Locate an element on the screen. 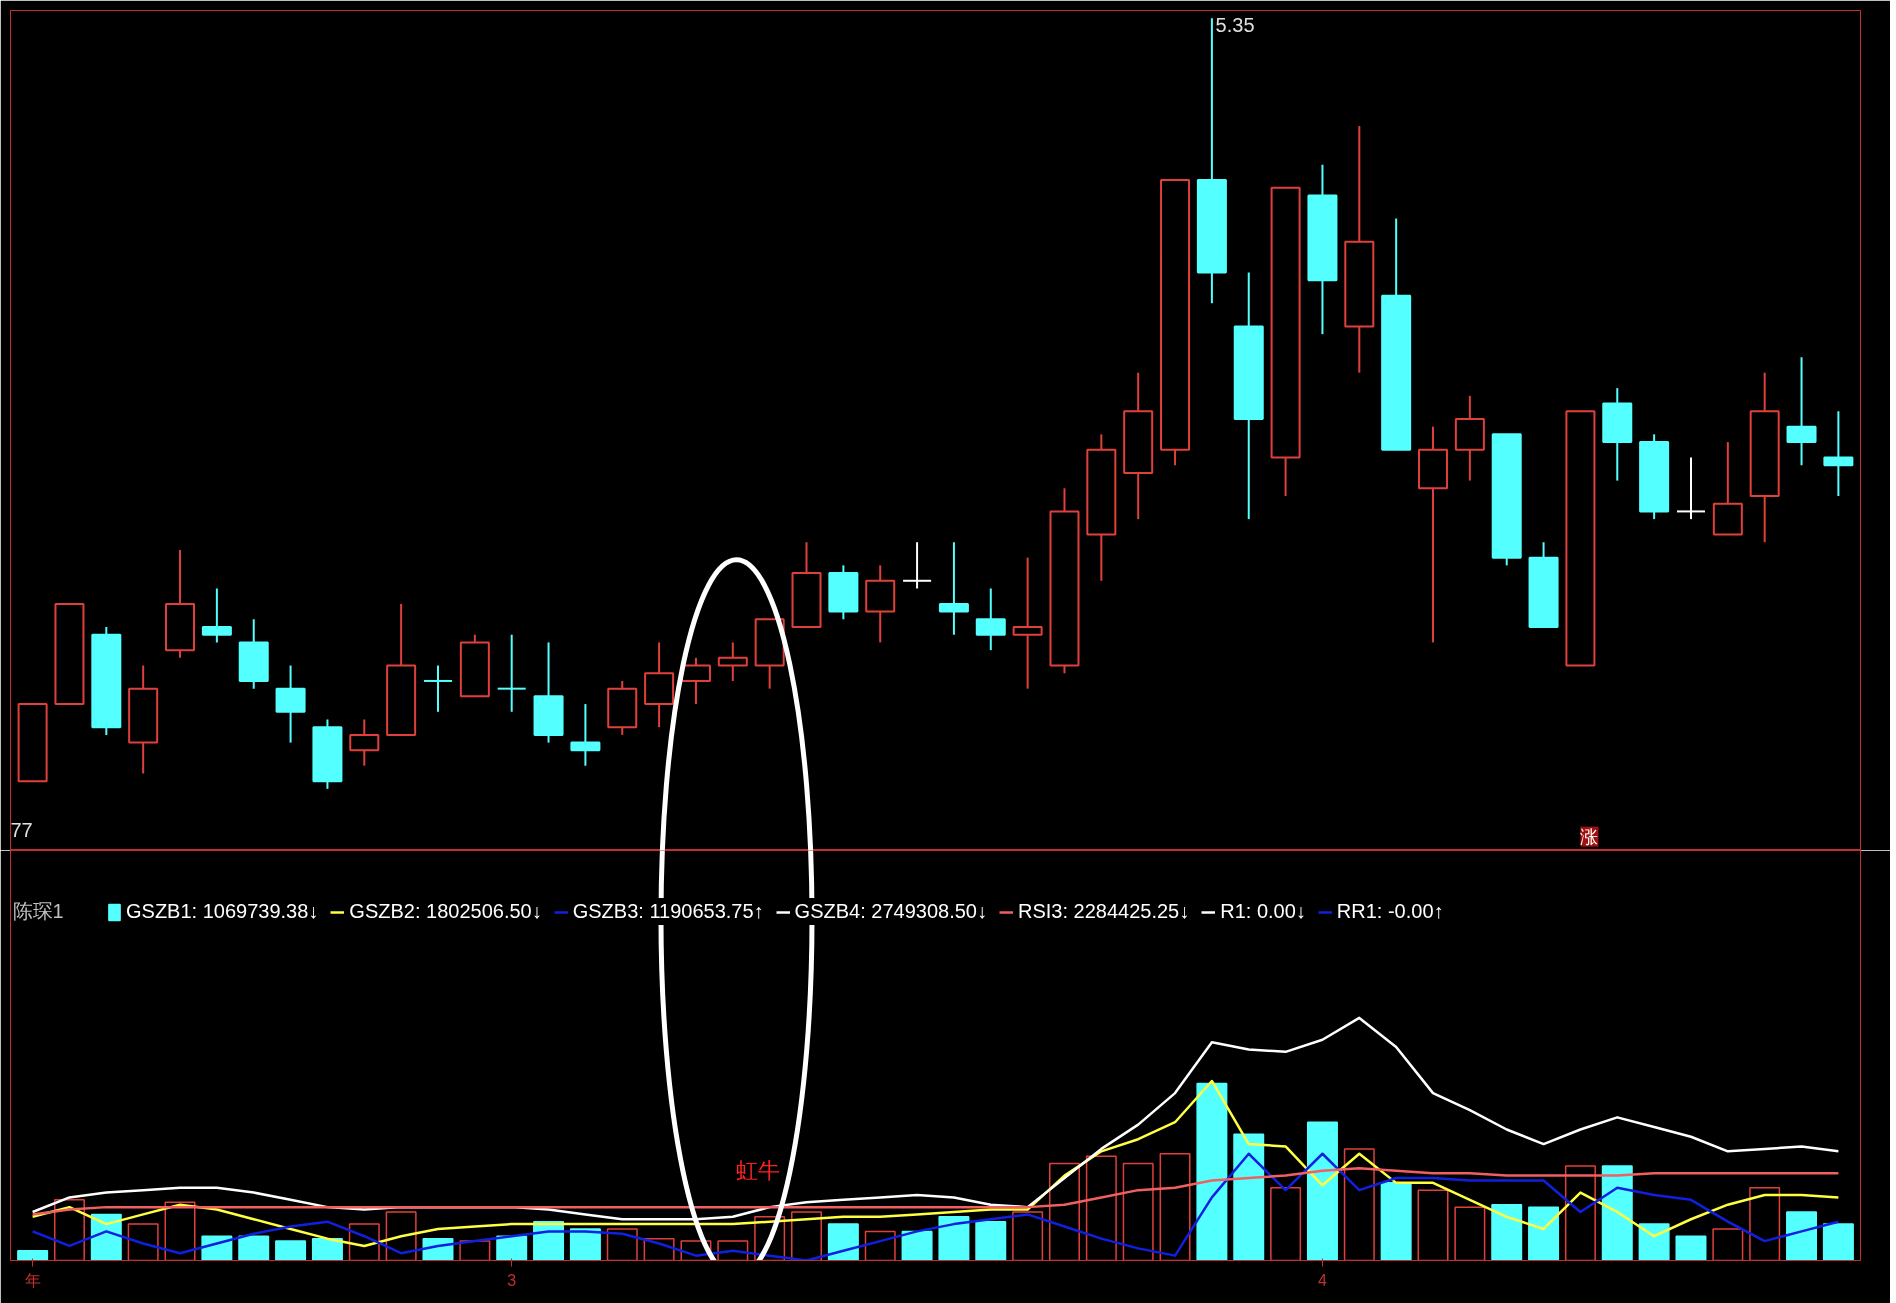 Image resolution: width=1896 pixels, height=1303 pixels. legend-label: GSZB3: 1190653.75↑ is located at coordinates (668, 911).